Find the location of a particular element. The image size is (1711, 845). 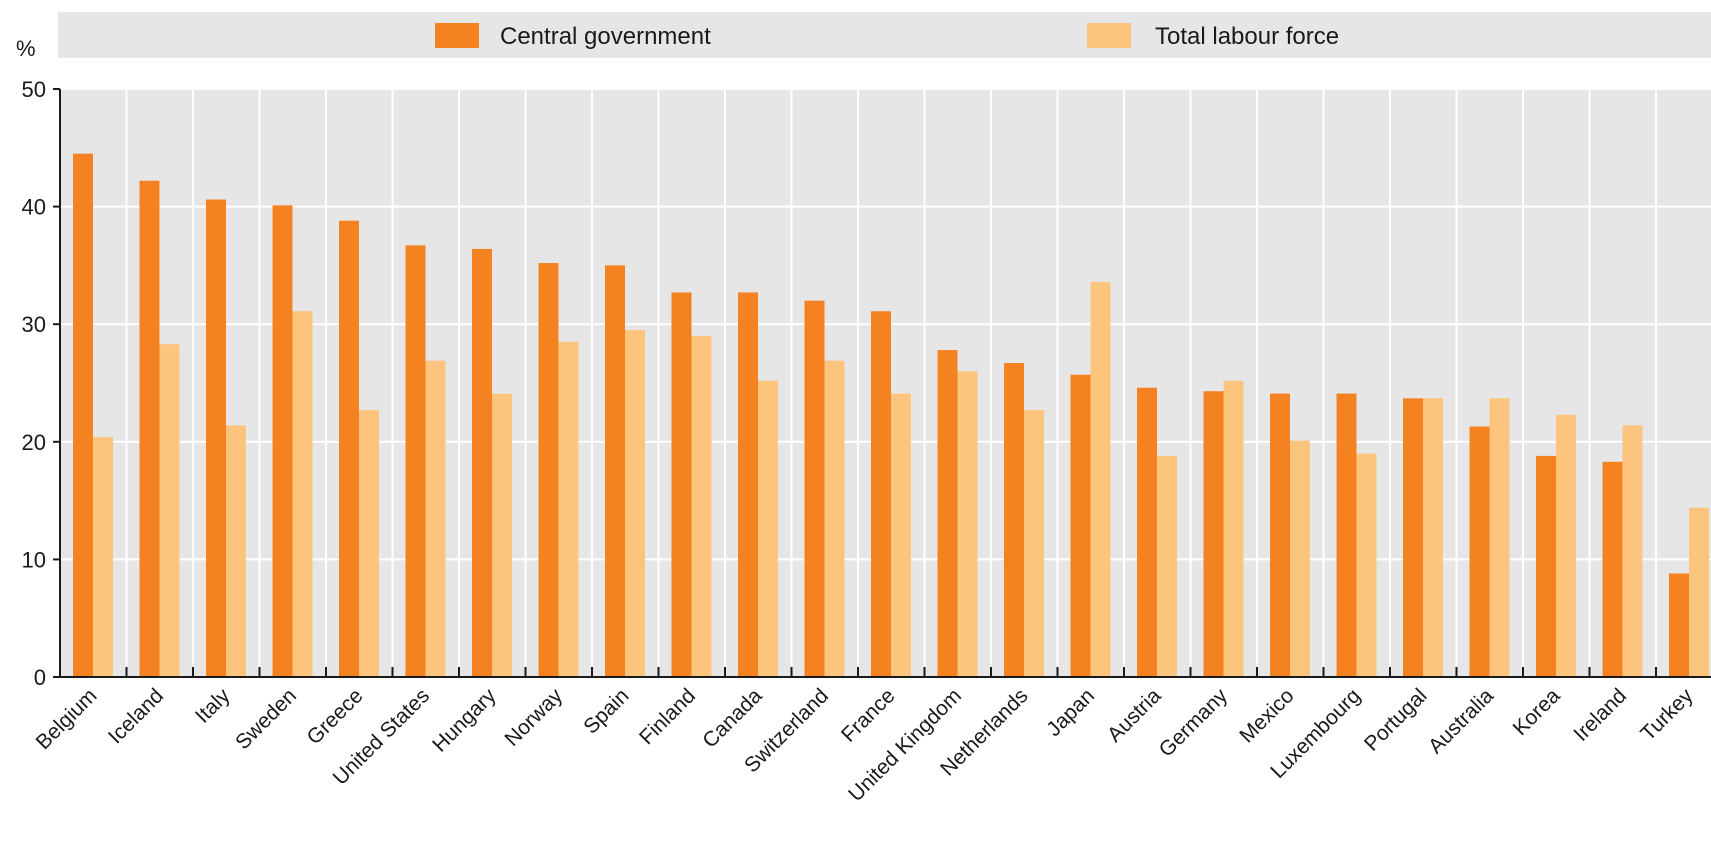

y-unit-label: % is located at coordinates (26, 48).